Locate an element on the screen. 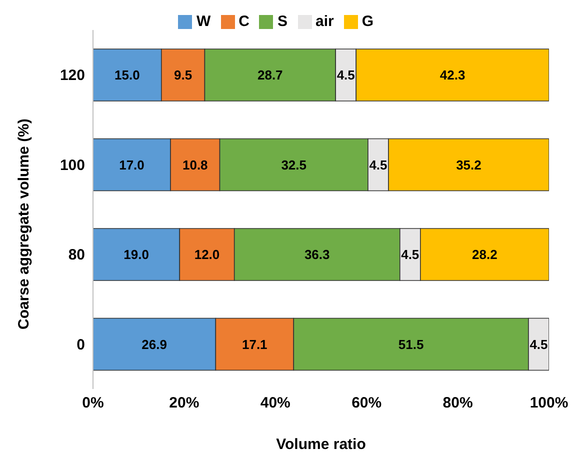 The width and height of the screenshot is (582, 462). x-tick-label: 0% is located at coordinates (93, 403).